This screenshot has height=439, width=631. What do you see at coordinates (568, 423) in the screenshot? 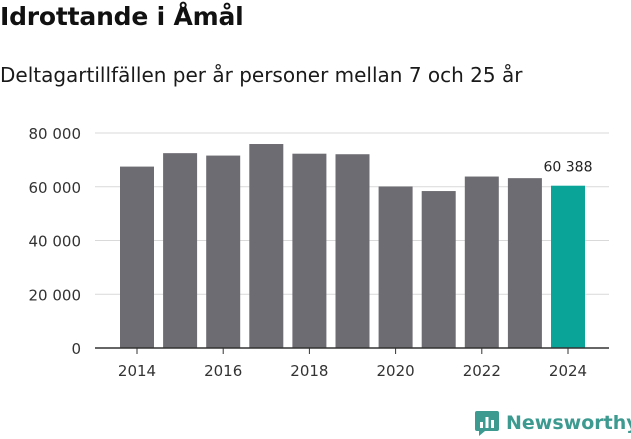
I see `brand-name: Newsworthy` at bounding box center [568, 423].